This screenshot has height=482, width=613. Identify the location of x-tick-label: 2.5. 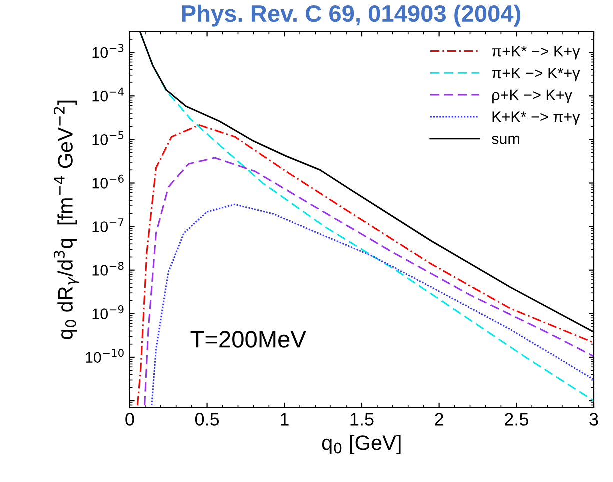
(516, 419).